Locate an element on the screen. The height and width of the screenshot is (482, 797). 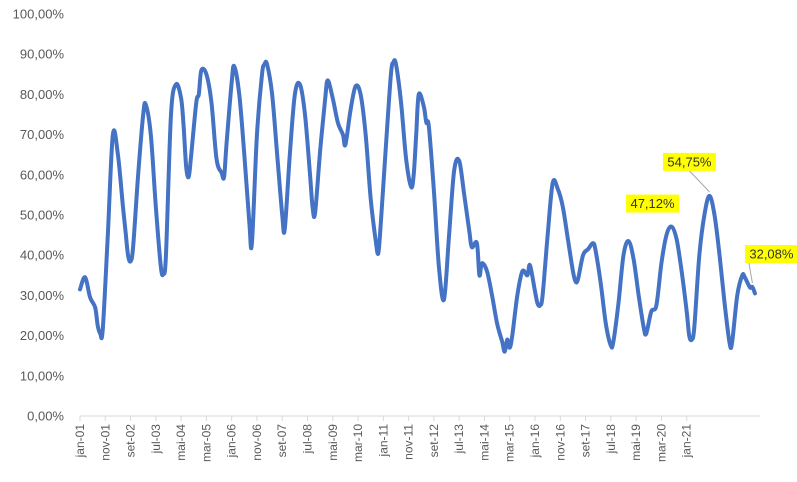
y-tick-label: 10,00% is located at coordinates (42, 375).